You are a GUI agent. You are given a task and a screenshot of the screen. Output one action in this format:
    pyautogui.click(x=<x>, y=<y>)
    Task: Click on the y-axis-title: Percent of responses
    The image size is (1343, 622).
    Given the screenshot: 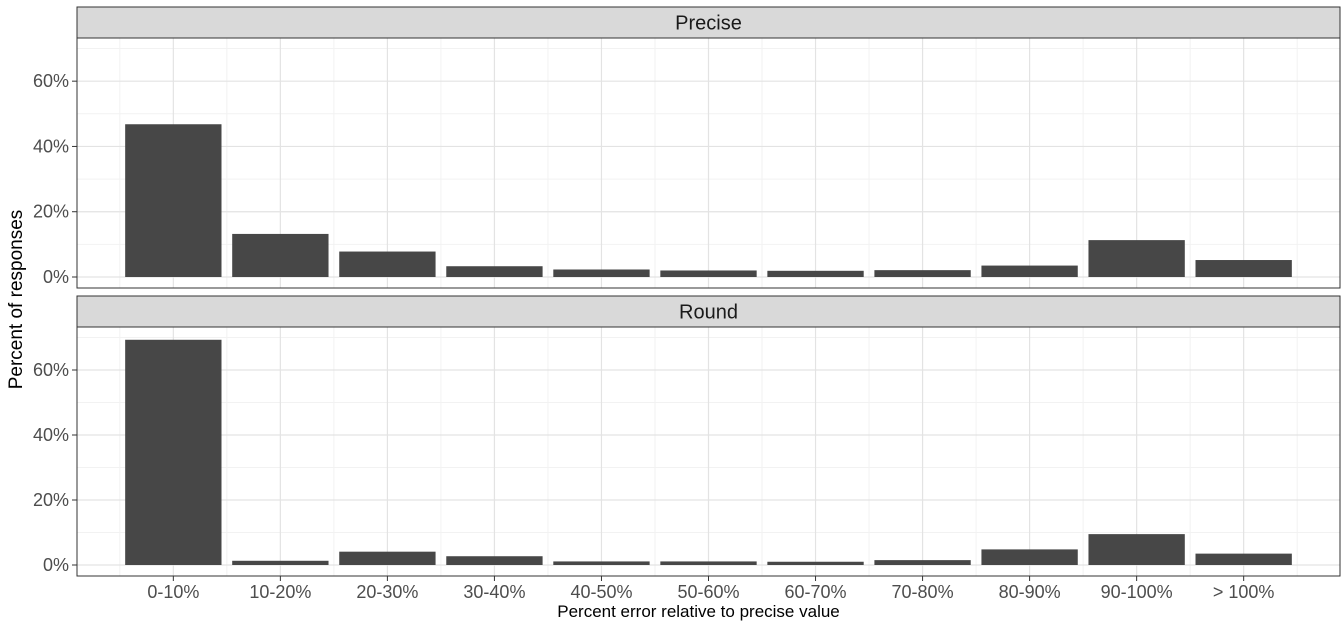 What is the action you would take?
    pyautogui.click(x=16, y=300)
    